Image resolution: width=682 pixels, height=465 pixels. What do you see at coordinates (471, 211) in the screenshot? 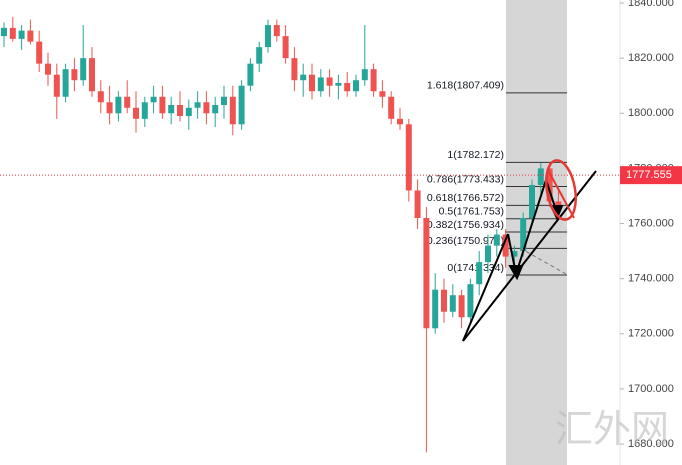
I see `fib-label: 0.5(1761.753)` at bounding box center [471, 211].